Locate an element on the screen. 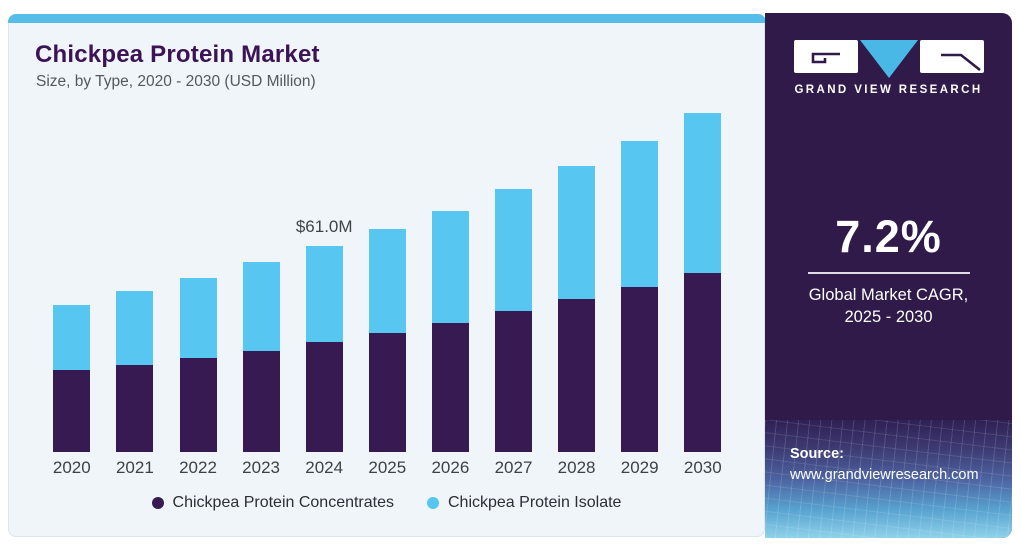 The image size is (1021, 549). x-tick-label-2026: 2026 is located at coordinates (450, 467).